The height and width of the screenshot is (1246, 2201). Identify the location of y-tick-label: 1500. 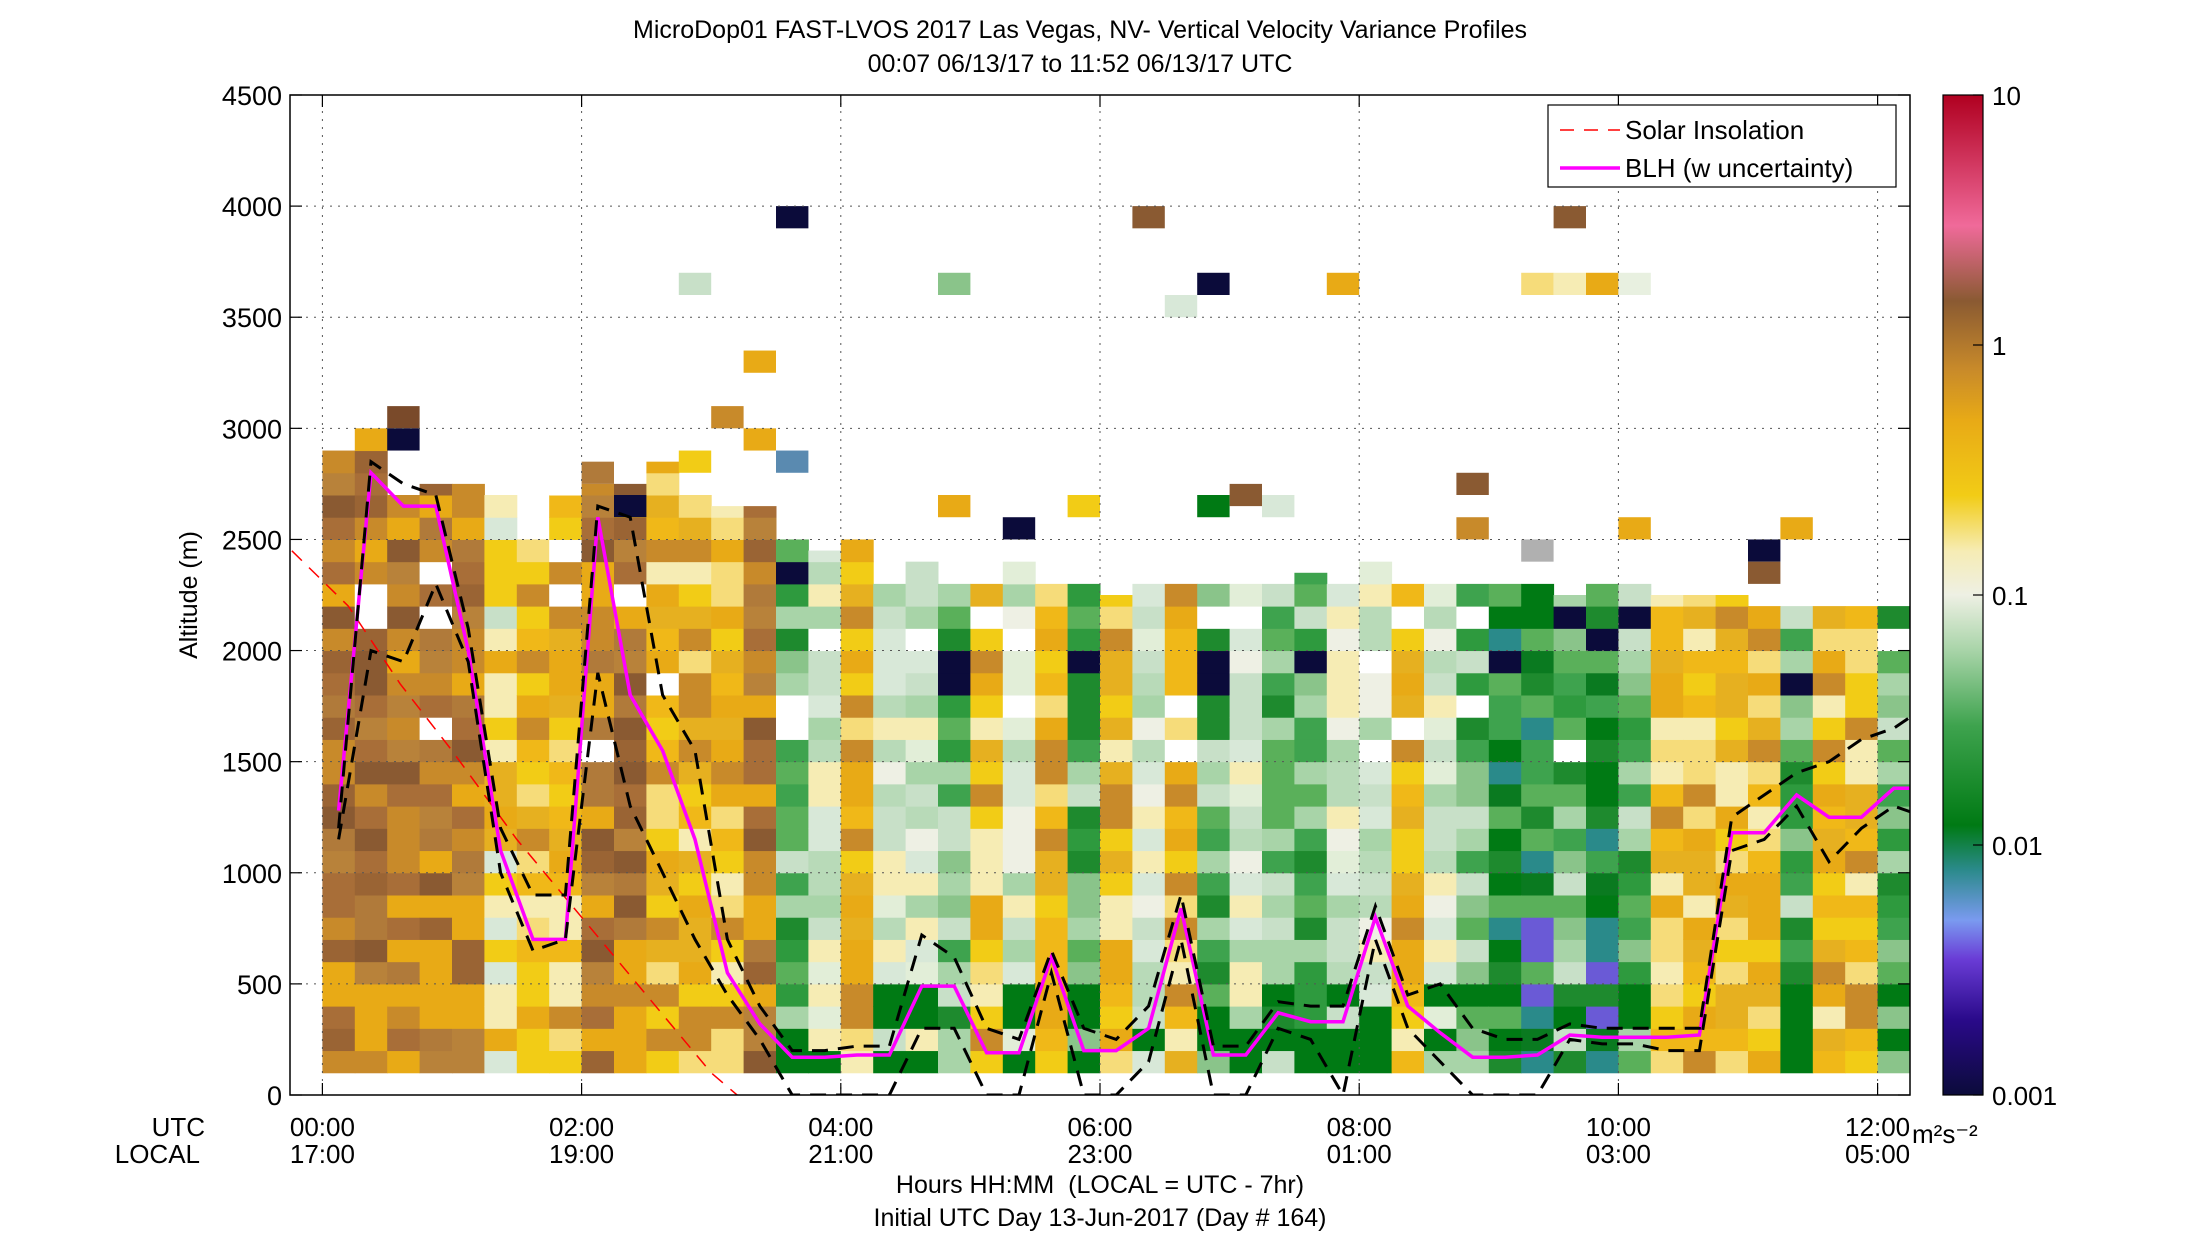
(252, 763).